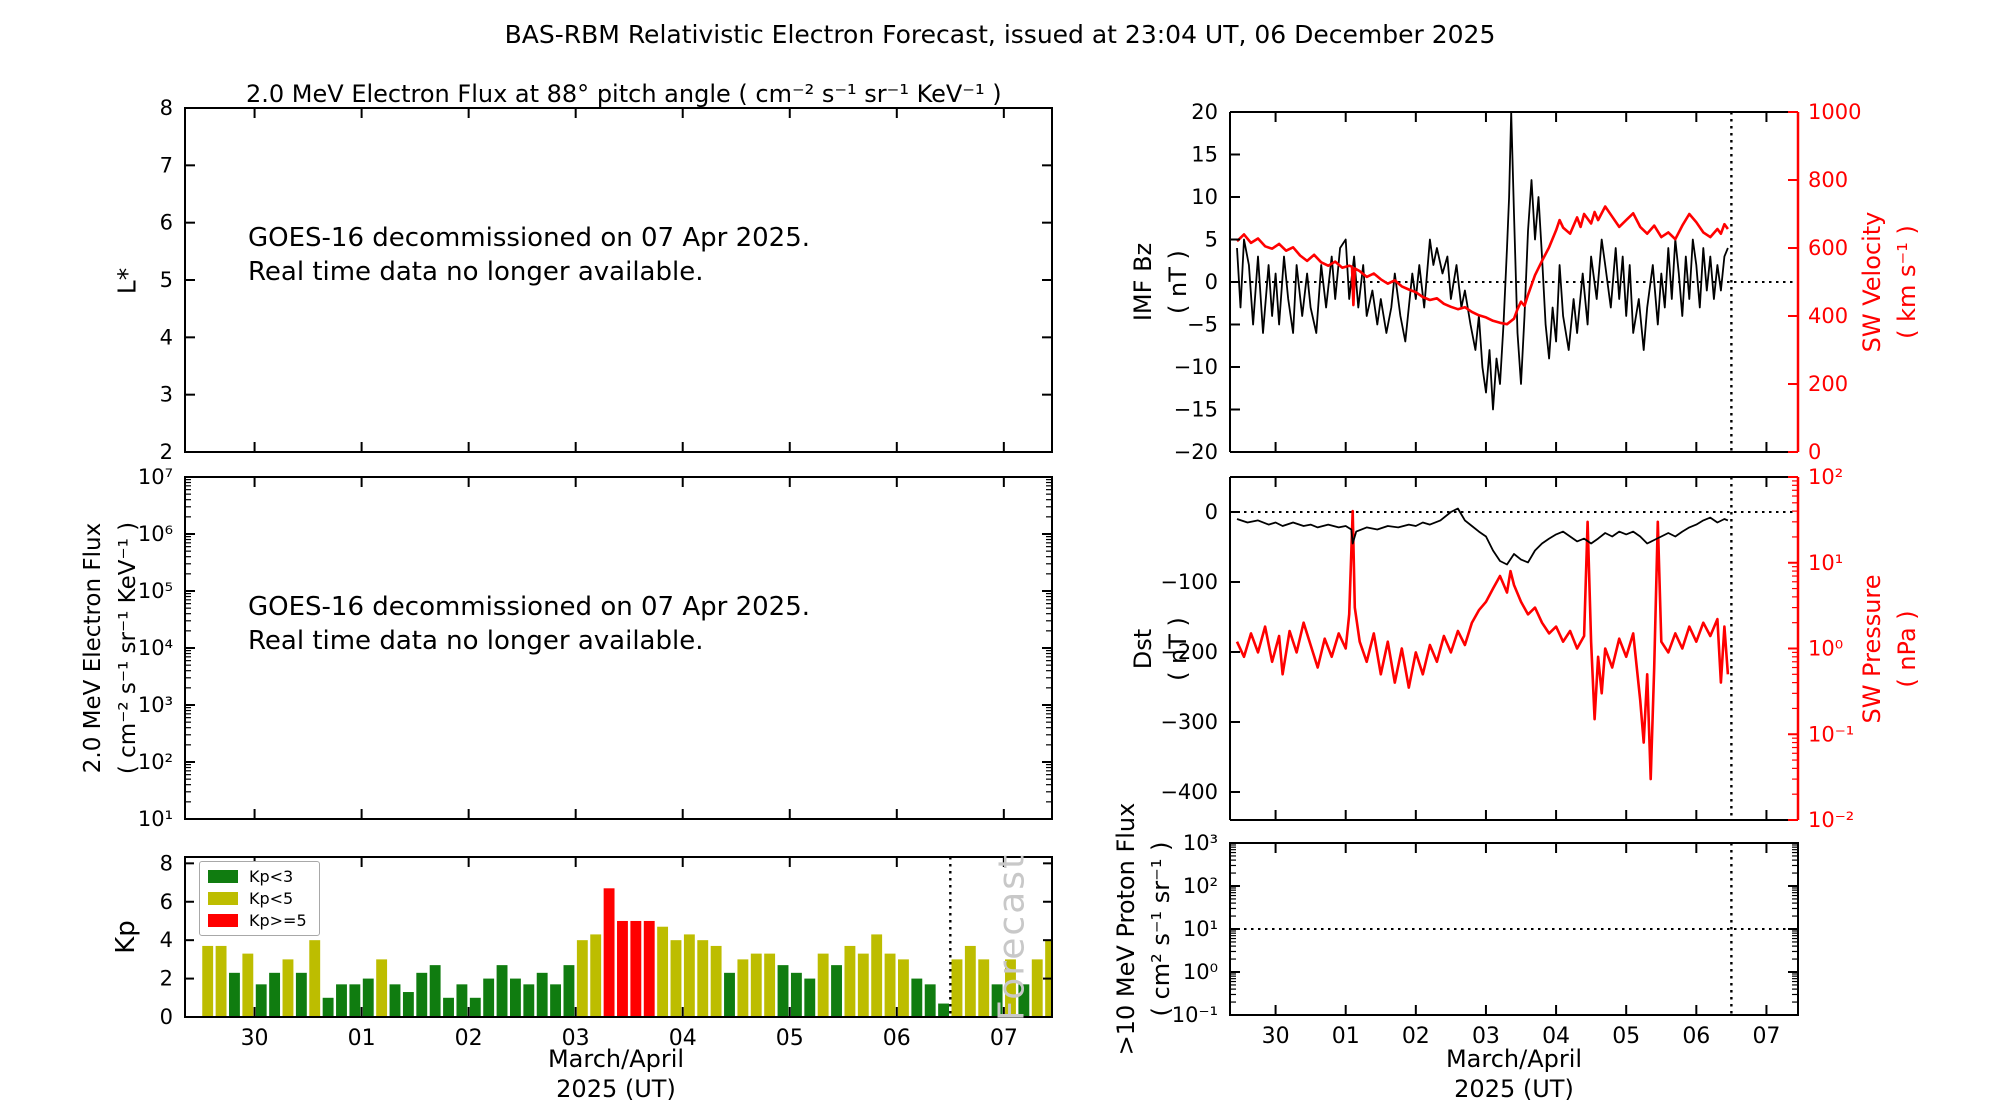 This screenshot has height=1100, width=2000. Describe the element at coordinates (1556, 1036) in the screenshot. I see `proton-xtick-label: 04` at that location.